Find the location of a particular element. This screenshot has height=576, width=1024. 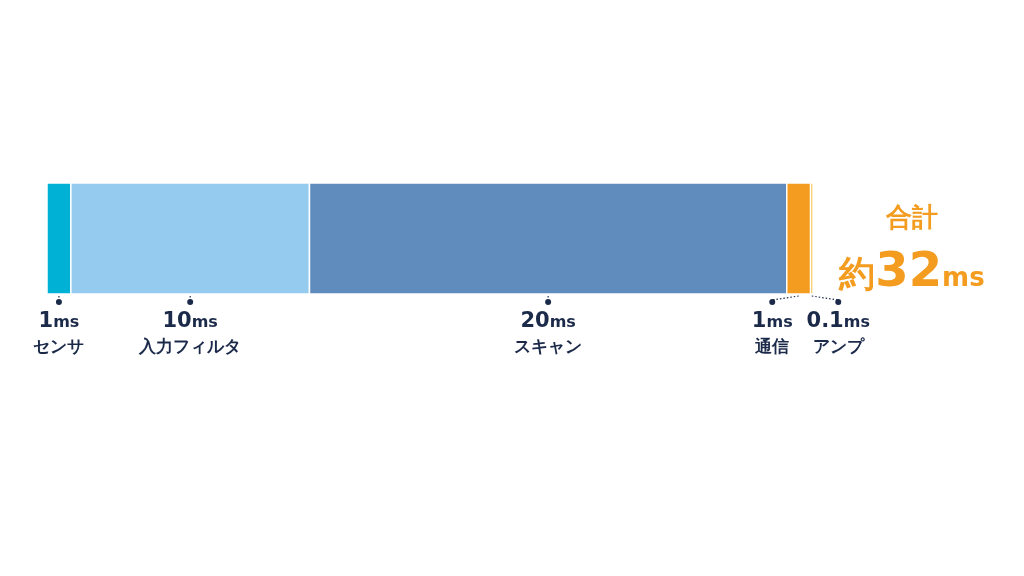

data-label: 20ms is located at coordinates (548, 320).